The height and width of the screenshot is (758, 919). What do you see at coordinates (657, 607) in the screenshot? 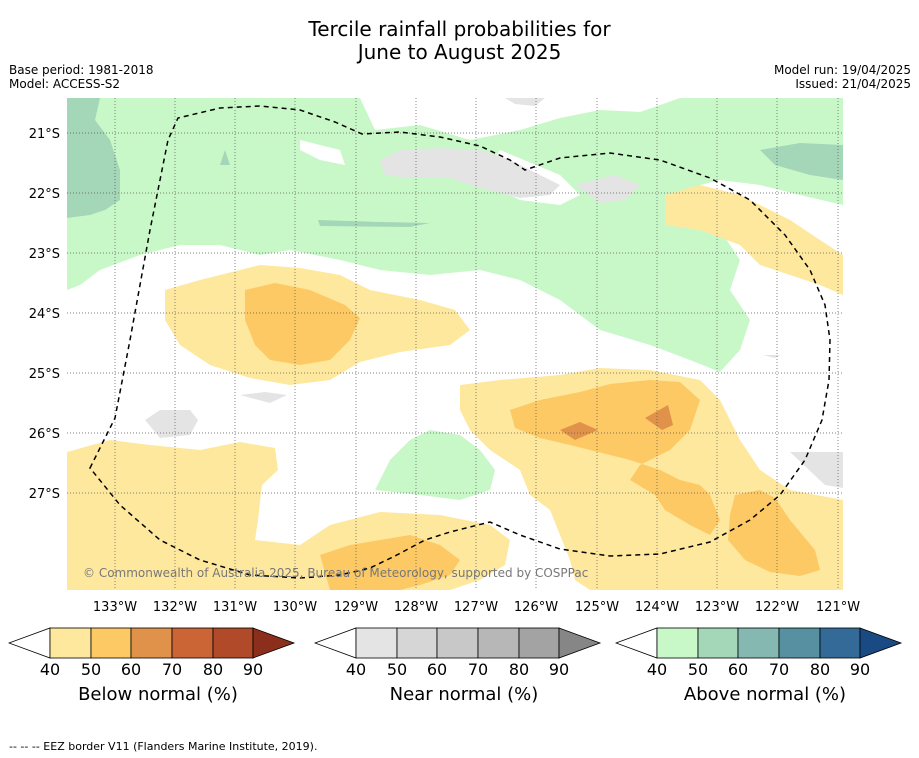
I see `lon-label: 124°W` at bounding box center [657, 607].